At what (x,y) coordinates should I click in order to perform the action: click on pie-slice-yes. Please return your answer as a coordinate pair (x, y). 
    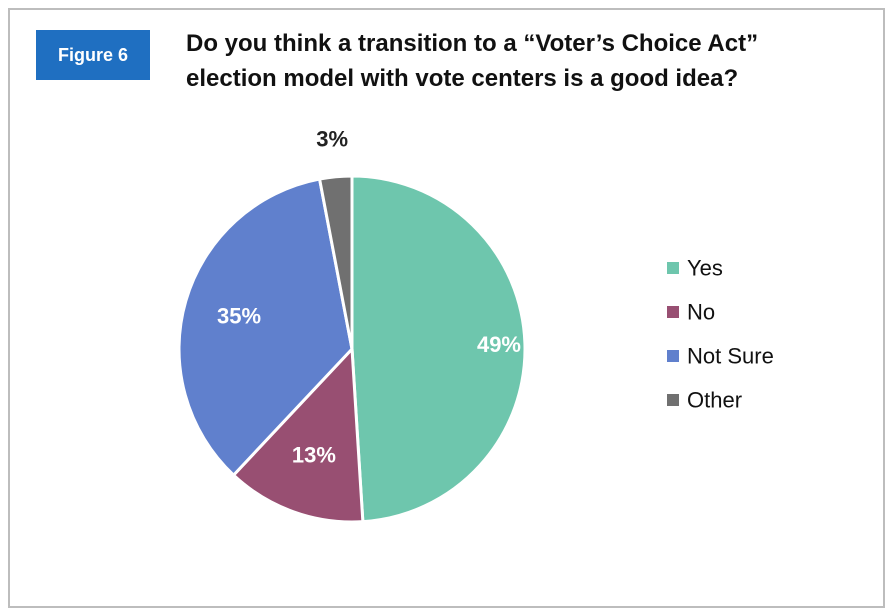
    Looking at the image, I should click on (438, 349).